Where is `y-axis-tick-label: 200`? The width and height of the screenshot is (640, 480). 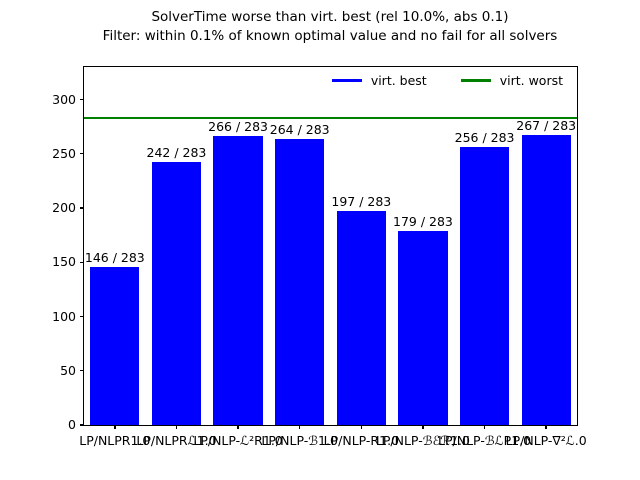 y-axis-tick-label: 200 is located at coordinates (64, 208).